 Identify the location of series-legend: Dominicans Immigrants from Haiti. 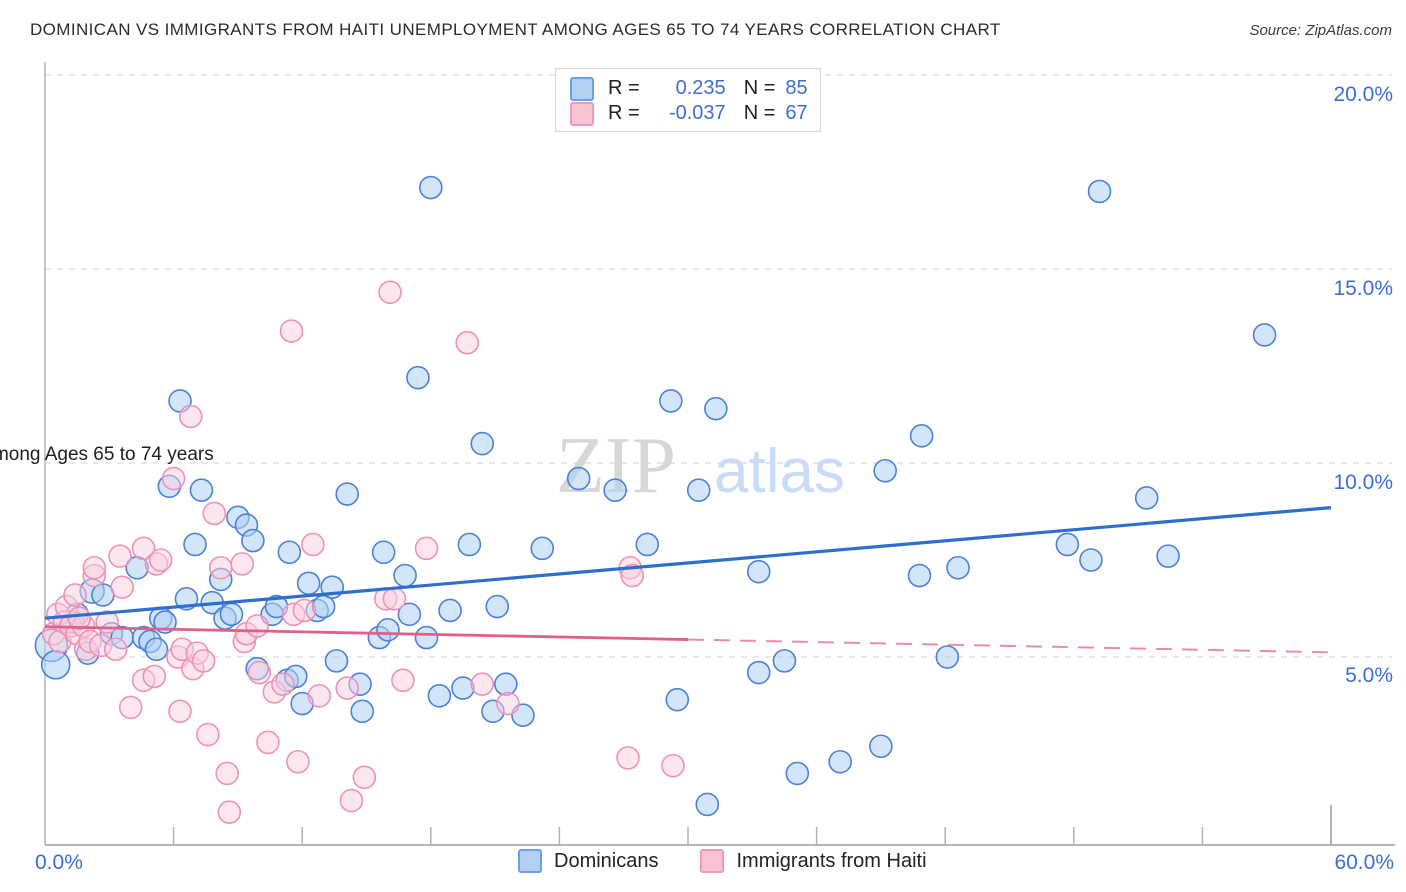
(722, 861).